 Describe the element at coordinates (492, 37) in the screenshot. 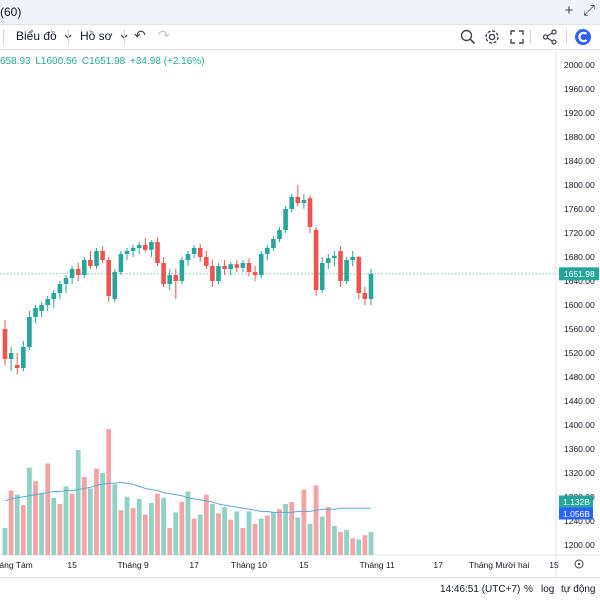

I see `settings-gear-icon` at that location.